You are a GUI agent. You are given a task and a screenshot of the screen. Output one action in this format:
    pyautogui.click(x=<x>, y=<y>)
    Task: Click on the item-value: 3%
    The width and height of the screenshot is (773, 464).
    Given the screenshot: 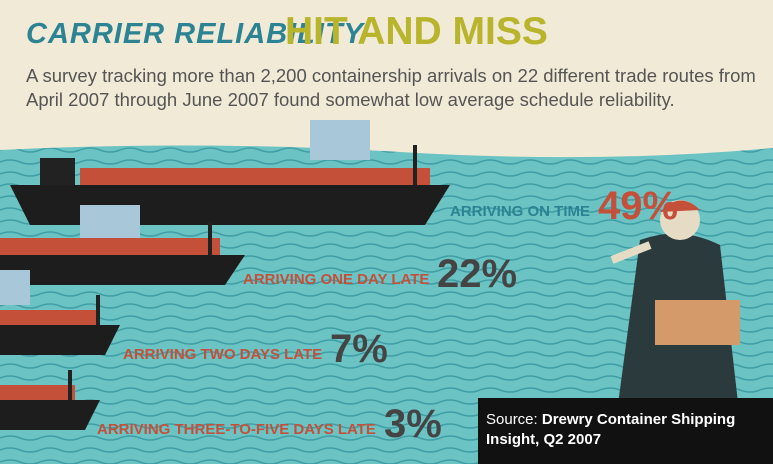 What is the action you would take?
    pyautogui.click(x=413, y=424)
    